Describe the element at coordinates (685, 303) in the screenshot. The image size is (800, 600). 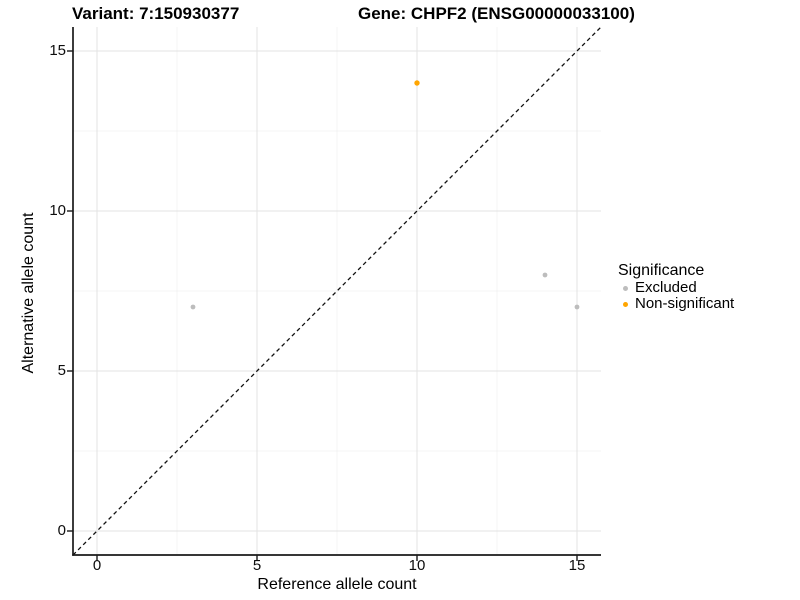
I see `legend-item-label: Non-significant` at that location.